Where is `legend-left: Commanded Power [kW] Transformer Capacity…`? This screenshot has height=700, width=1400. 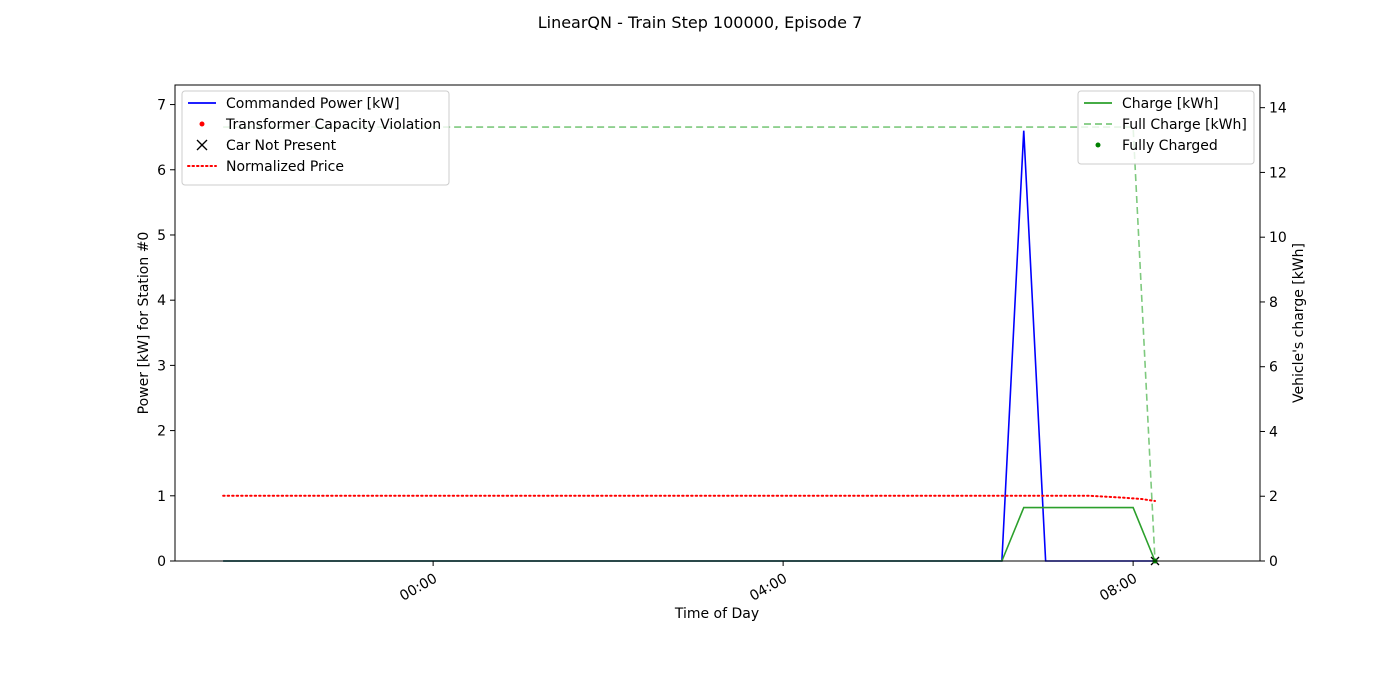
legend-left: Commanded Power [kW] Transformer Capacity… is located at coordinates (315, 138).